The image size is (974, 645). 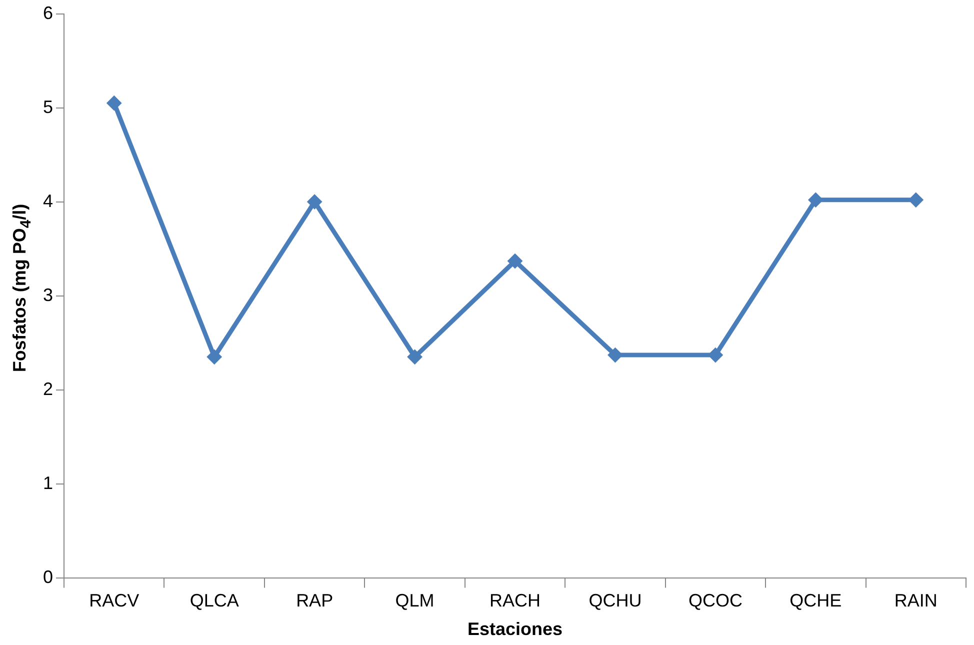 What do you see at coordinates (48, 200) in the screenshot?
I see `y-tick-label: 4` at bounding box center [48, 200].